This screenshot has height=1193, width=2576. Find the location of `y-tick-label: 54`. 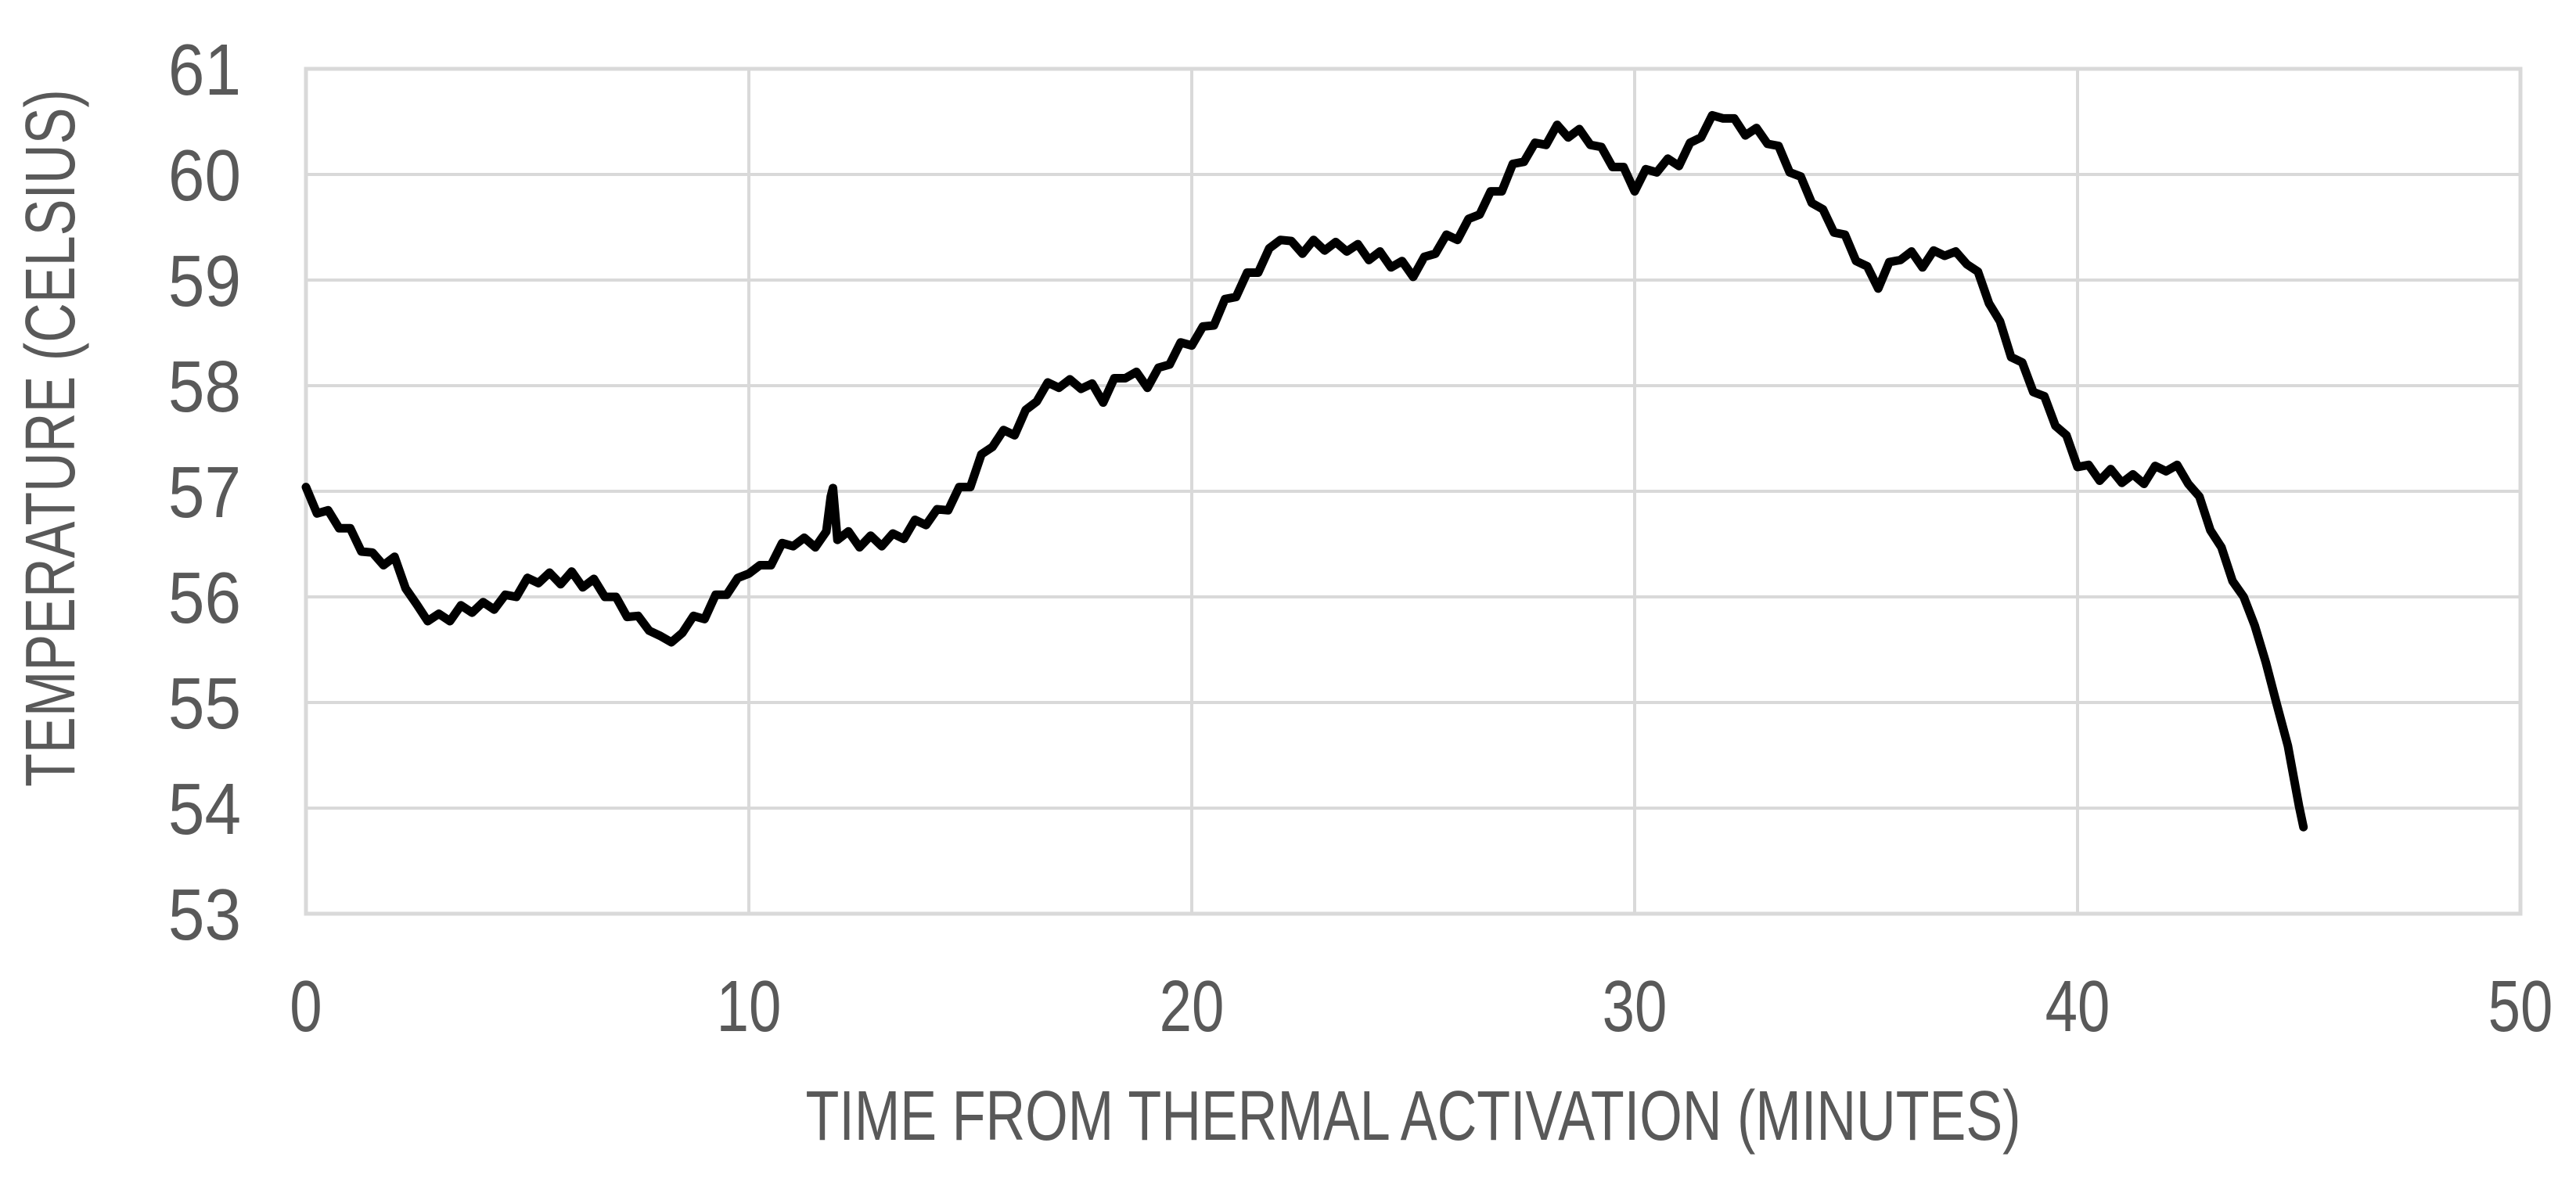

y-tick-label: 54 is located at coordinates (204, 809).